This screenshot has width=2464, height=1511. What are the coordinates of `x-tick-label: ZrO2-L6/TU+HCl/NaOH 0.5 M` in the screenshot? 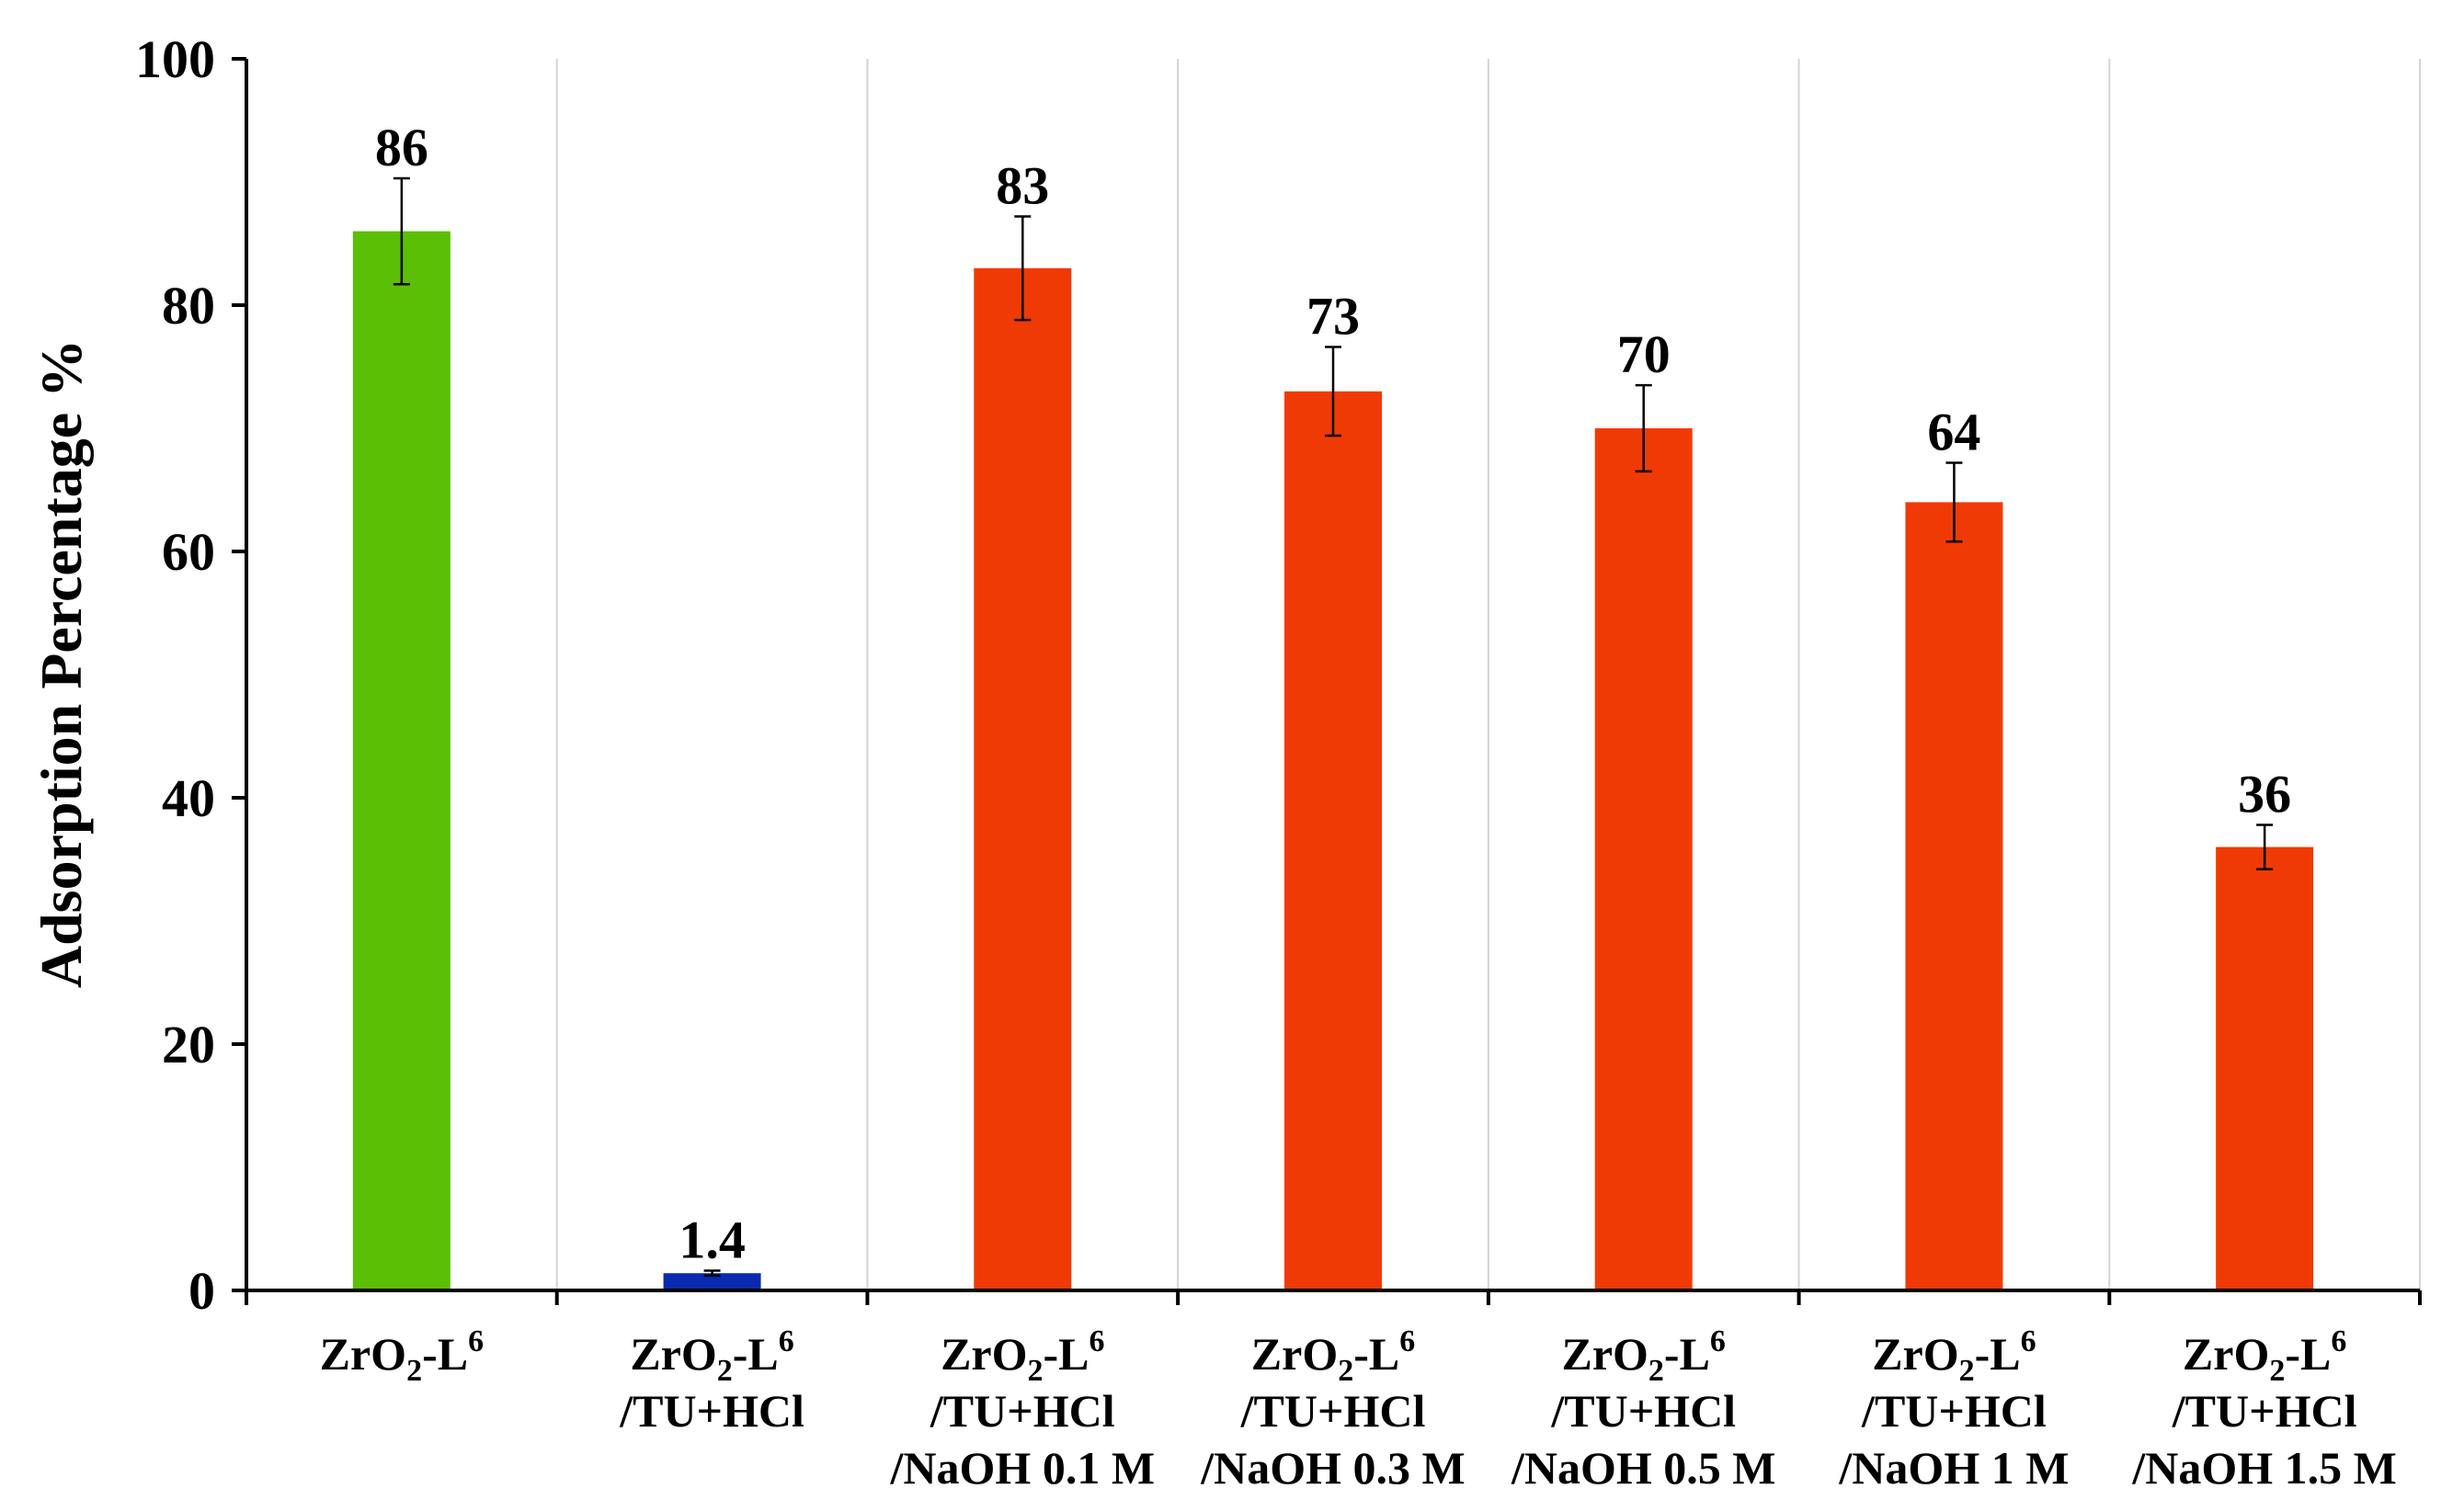 It's located at (1643, 1409).